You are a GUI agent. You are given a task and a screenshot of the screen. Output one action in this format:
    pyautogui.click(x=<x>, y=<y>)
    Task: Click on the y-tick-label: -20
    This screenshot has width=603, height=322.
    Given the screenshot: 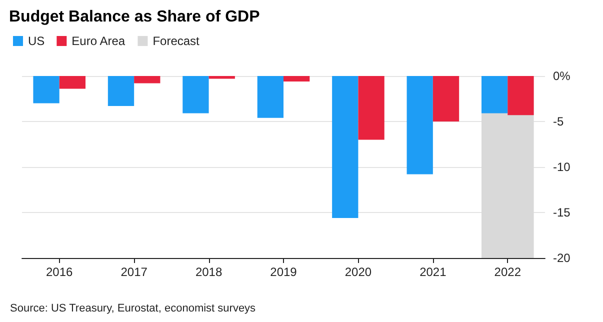 What is the action you would take?
    pyautogui.click(x=562, y=258)
    